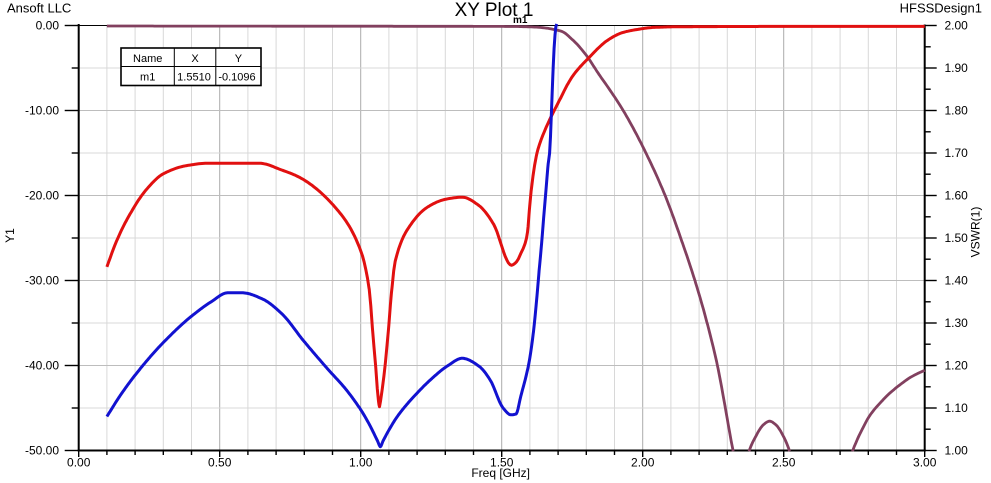  Describe the element at coordinates (39, 8) in the screenshot. I see `svg-text: Ansoft LLC` at that location.